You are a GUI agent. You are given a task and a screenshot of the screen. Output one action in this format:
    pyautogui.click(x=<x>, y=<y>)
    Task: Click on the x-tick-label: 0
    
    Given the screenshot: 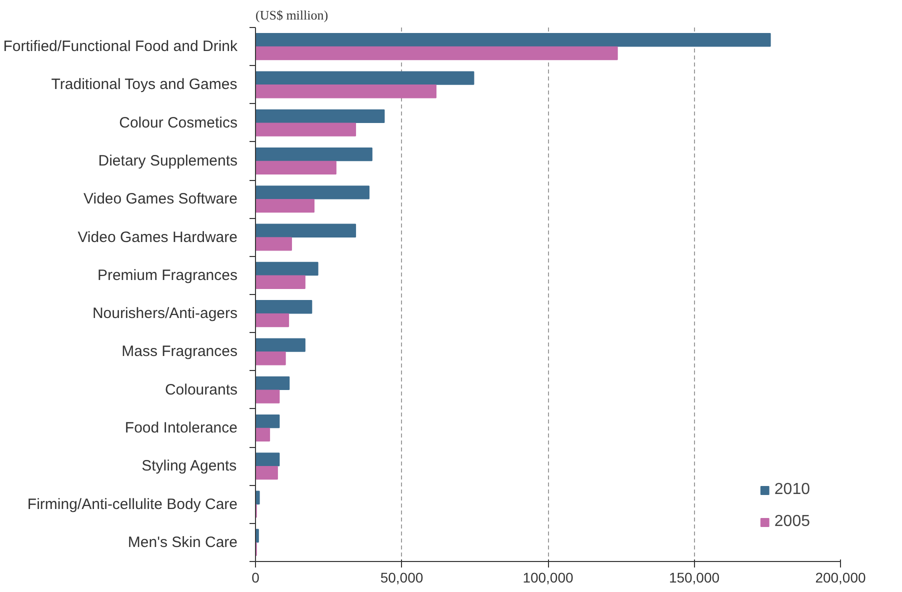 What is the action you would take?
    pyautogui.click(x=256, y=578)
    